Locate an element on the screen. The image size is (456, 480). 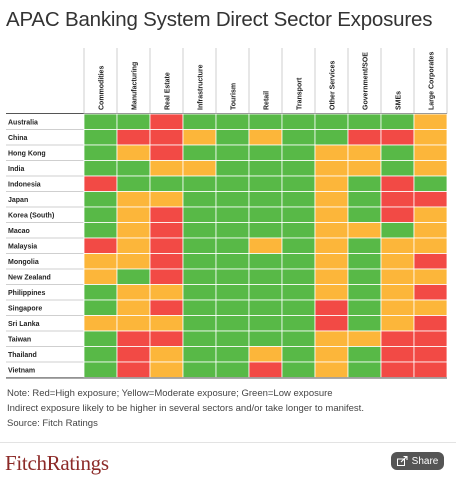
column-label-smes: SMEs is located at coordinates (399, 100).